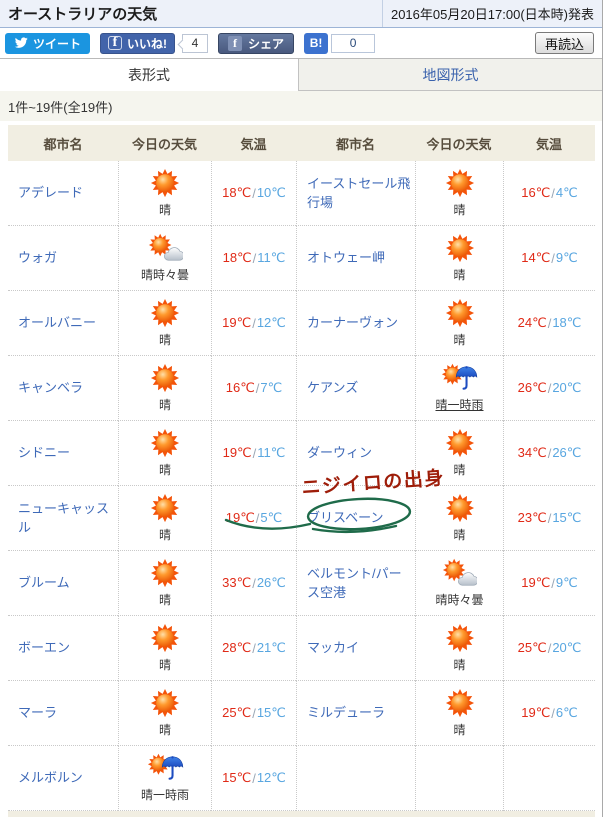  What do you see at coordinates (57, 43) in the screenshot?
I see `tweet-label: ツイート` at bounding box center [57, 43].